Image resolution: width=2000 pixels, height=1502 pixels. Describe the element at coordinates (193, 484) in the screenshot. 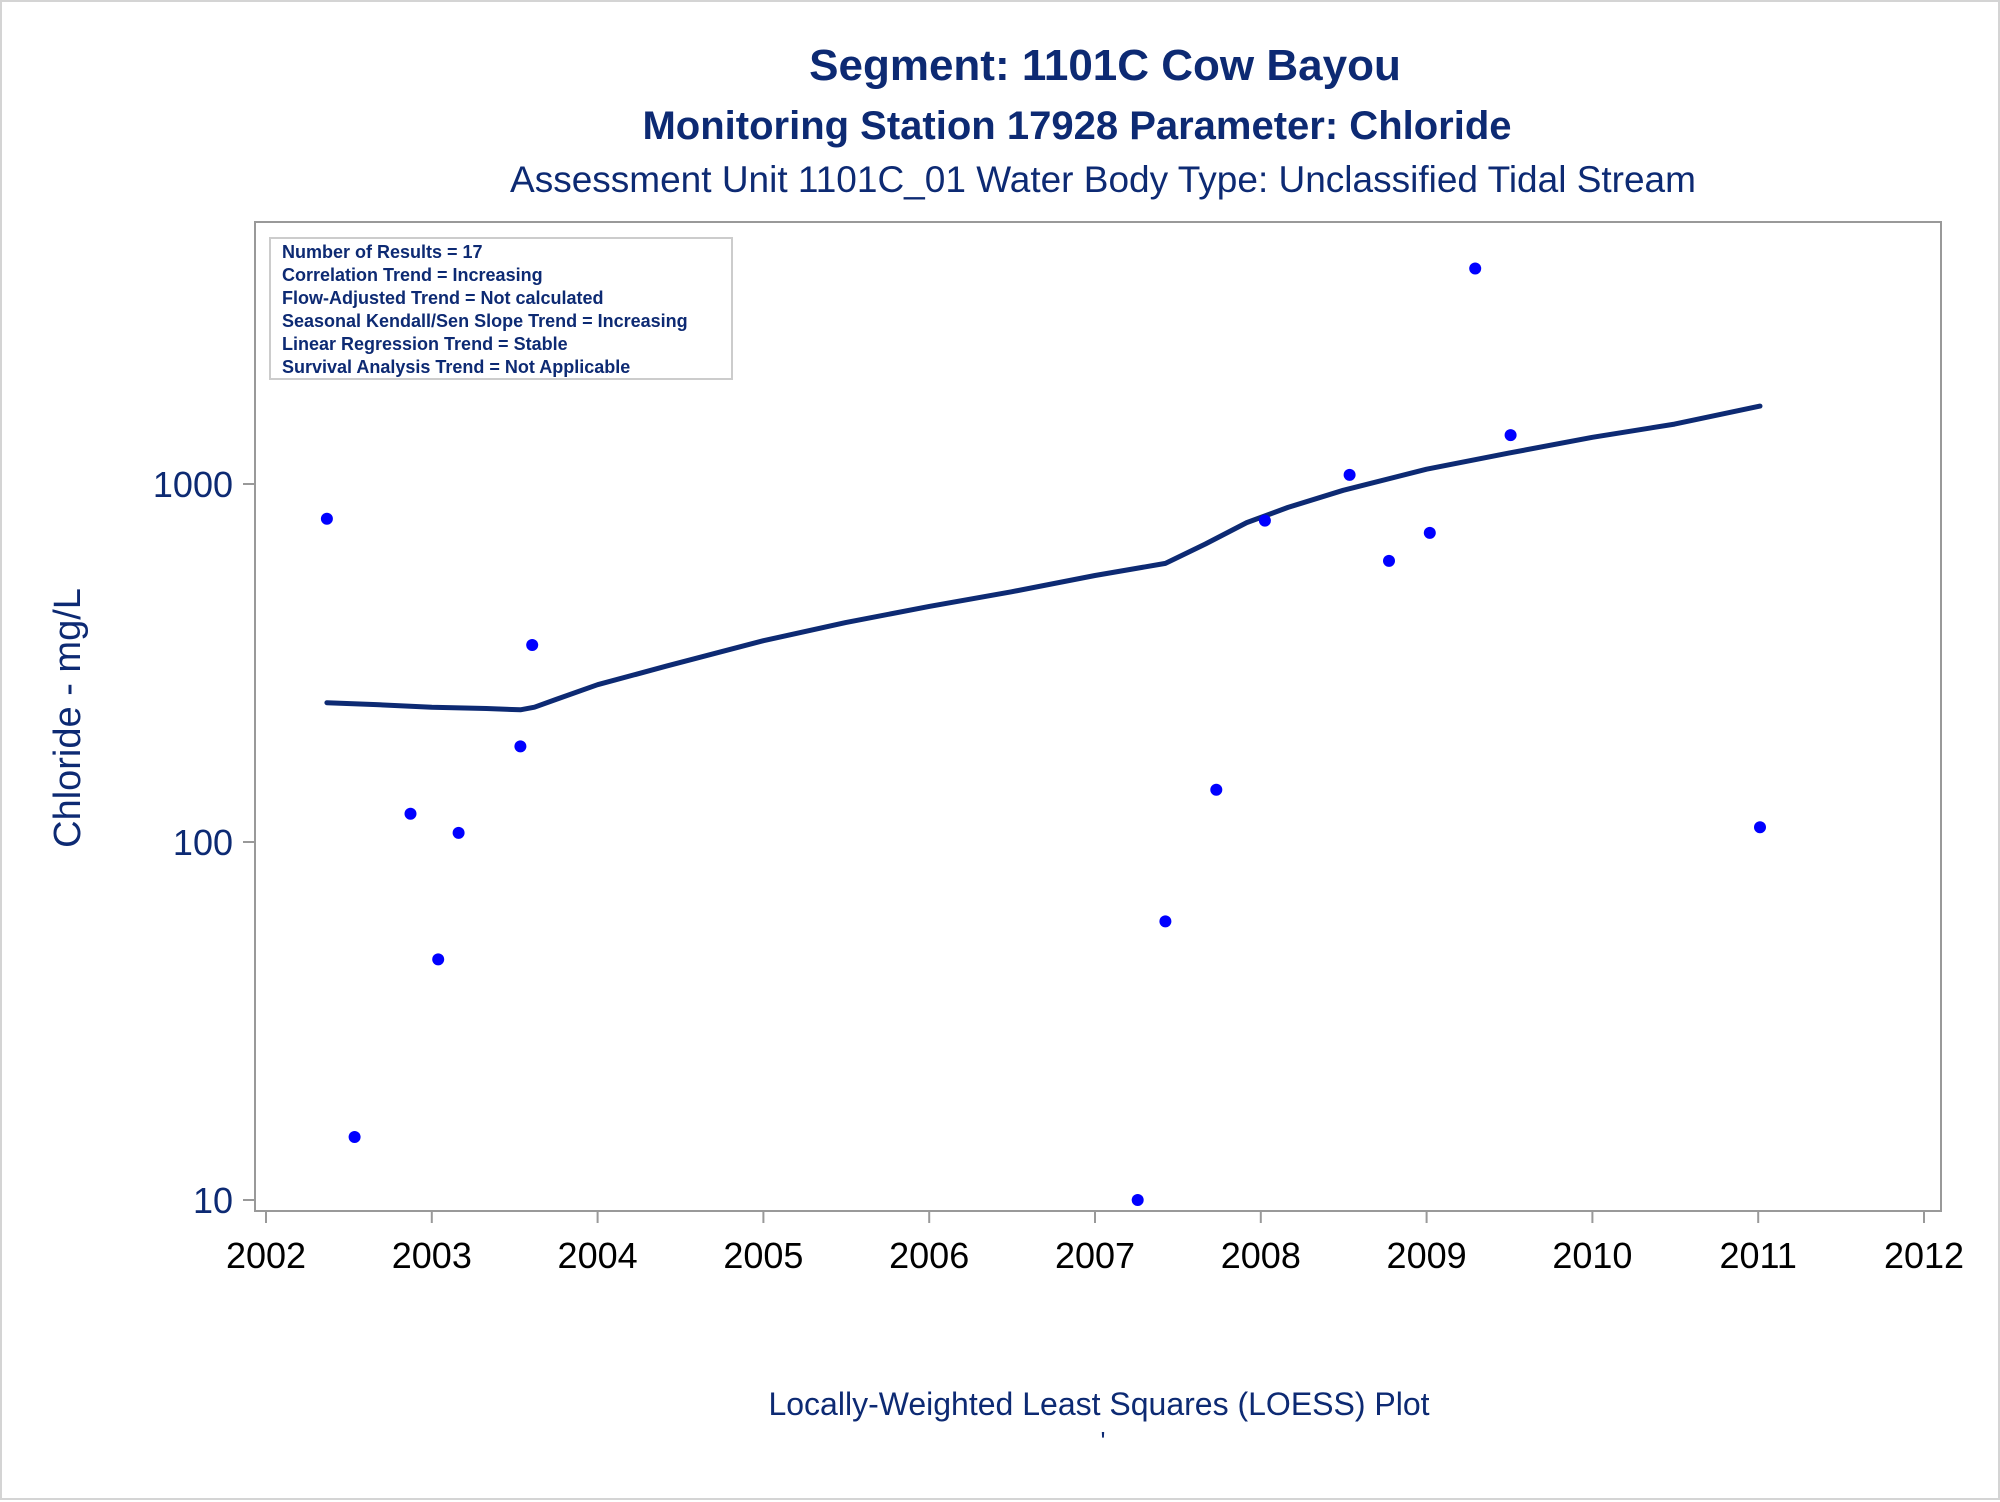

I see `y-tick-label: 1000` at that location.